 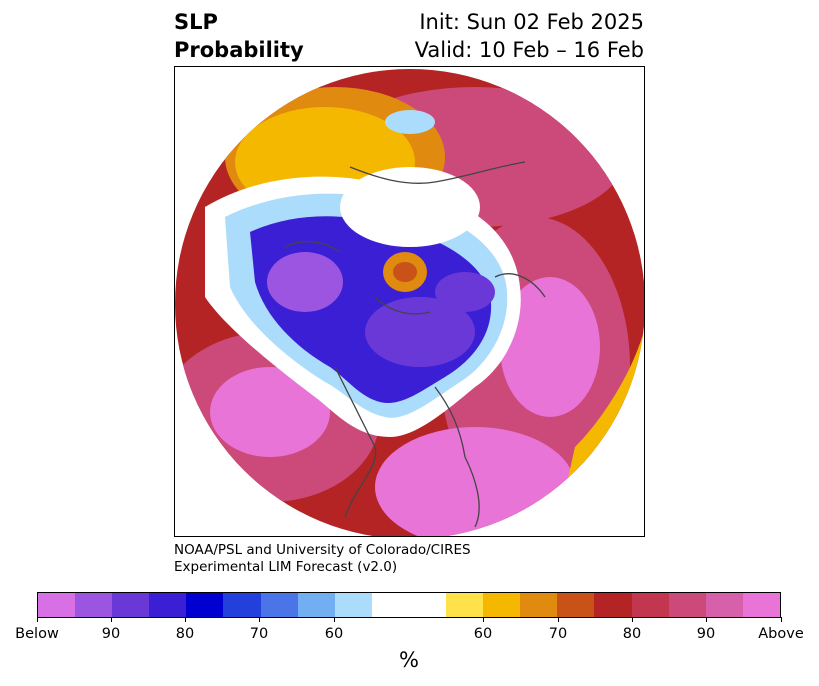 I want to click on colorbar-unit: %, so click(x=409, y=660).